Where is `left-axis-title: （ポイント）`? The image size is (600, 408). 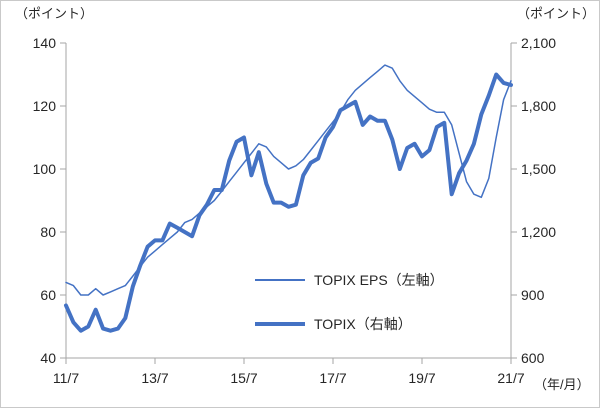
left-axis-title: （ポイント） is located at coordinates (54, 13).